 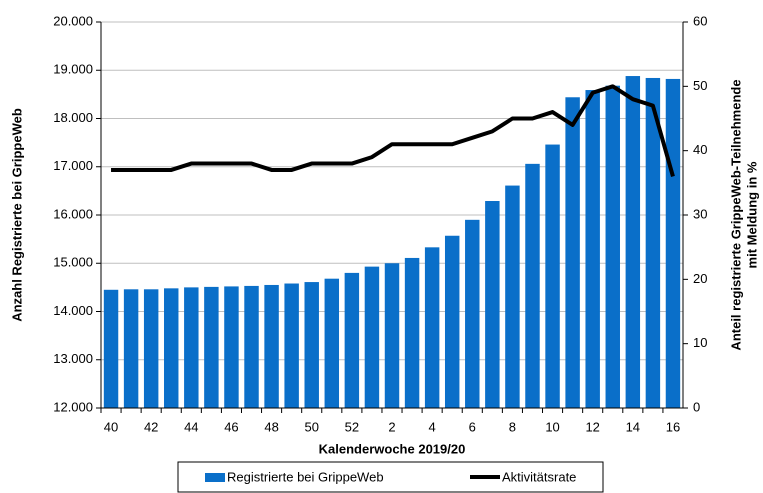 What do you see at coordinates (592, 426) in the screenshot?
I see `x-tick-label: 12` at bounding box center [592, 426].